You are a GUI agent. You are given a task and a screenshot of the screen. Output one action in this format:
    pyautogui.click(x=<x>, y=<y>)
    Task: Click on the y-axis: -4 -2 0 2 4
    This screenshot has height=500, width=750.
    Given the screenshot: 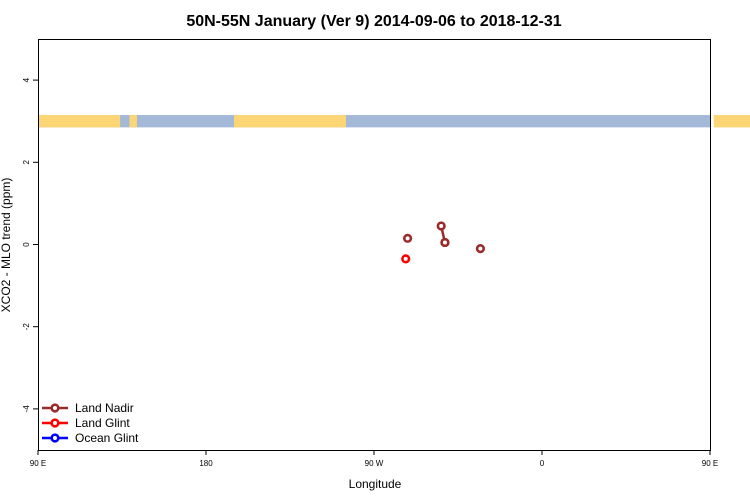 What is the action you would take?
    pyautogui.click(x=30, y=244)
    